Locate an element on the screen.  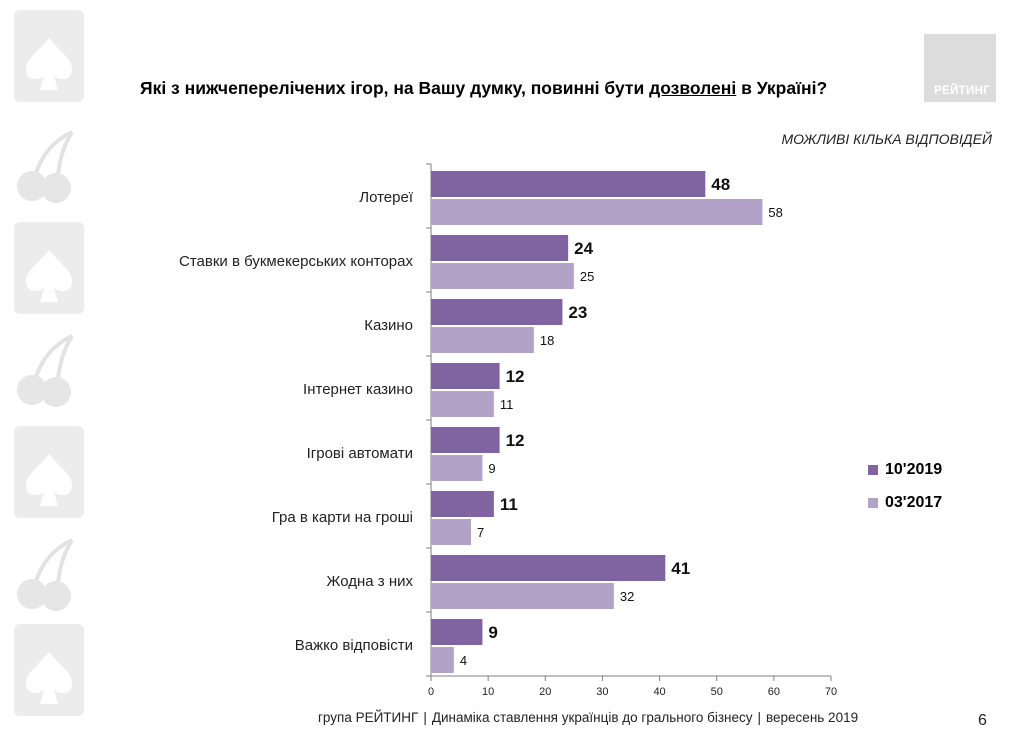
data-label-2017: 7 is located at coordinates (480, 532).